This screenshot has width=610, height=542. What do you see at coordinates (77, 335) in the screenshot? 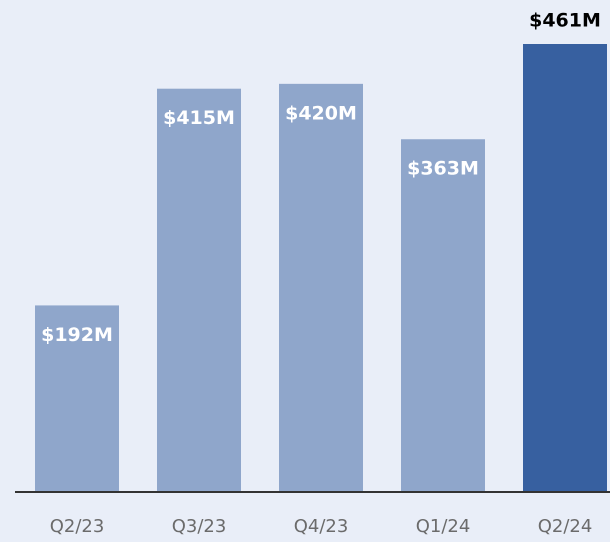
I see `data-label: $192M` at bounding box center [77, 335].